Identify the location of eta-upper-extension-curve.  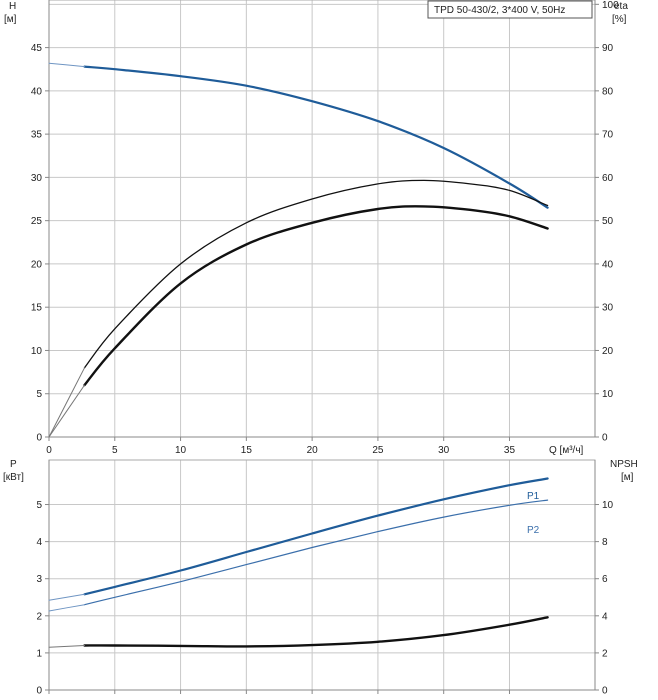
(66, 402).